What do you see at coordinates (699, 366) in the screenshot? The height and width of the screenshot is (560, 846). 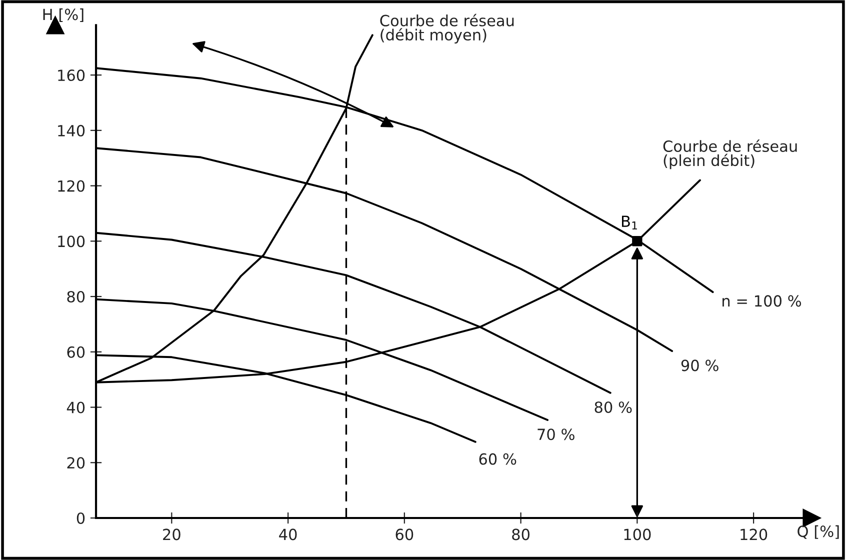 I see `series-label: 90 %` at bounding box center [699, 366].